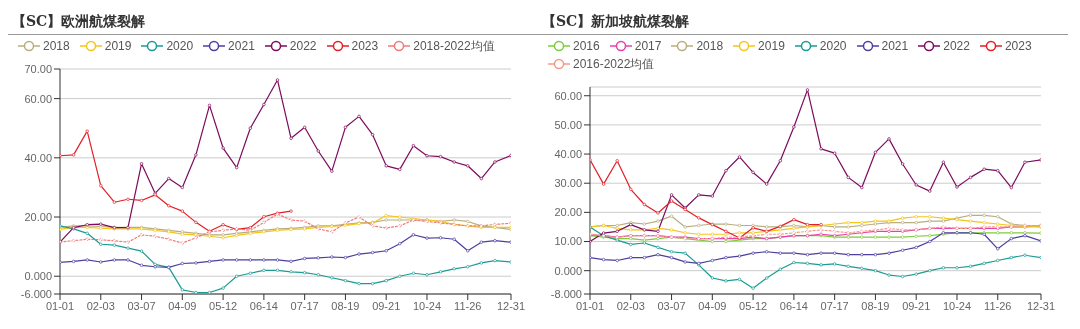  Describe the element at coordinates (568, 183) in the screenshot. I see `y-tick-label: 30.00` at that location.